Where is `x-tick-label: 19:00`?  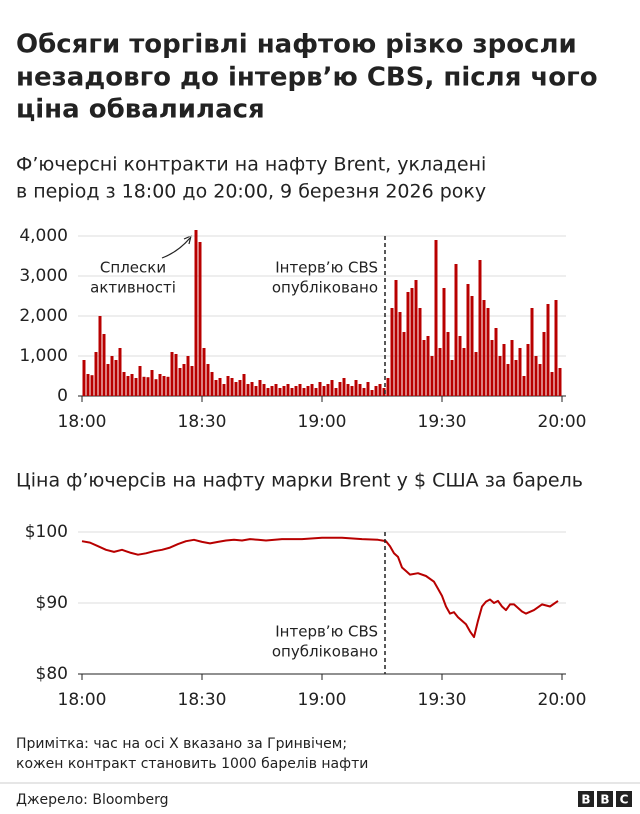
x-tick-label: 19:00 is located at coordinates (322, 700).